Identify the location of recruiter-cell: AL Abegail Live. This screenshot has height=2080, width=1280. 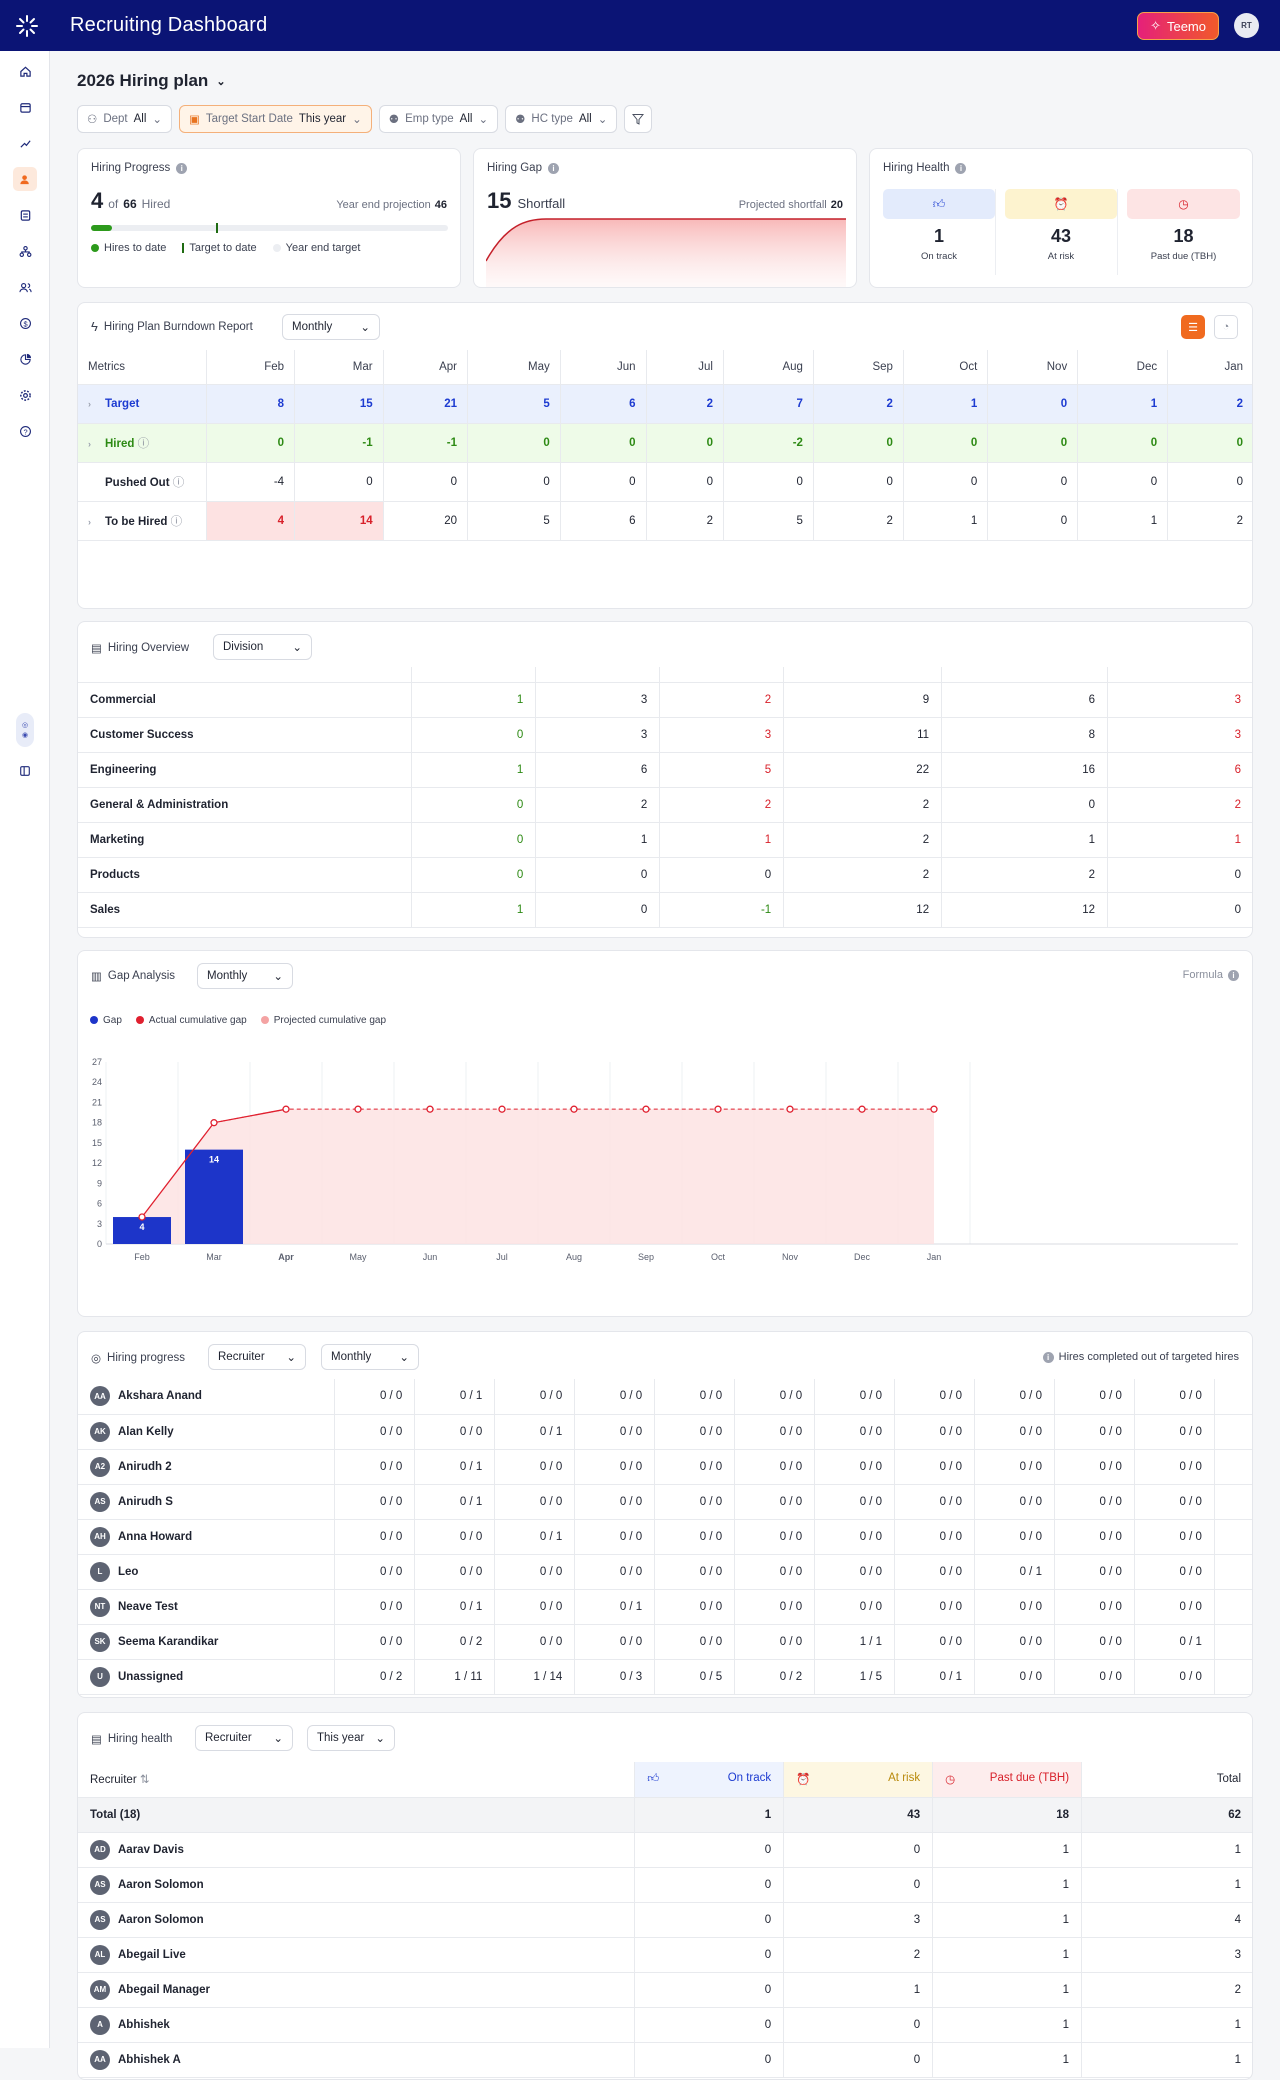
(357, 1955).